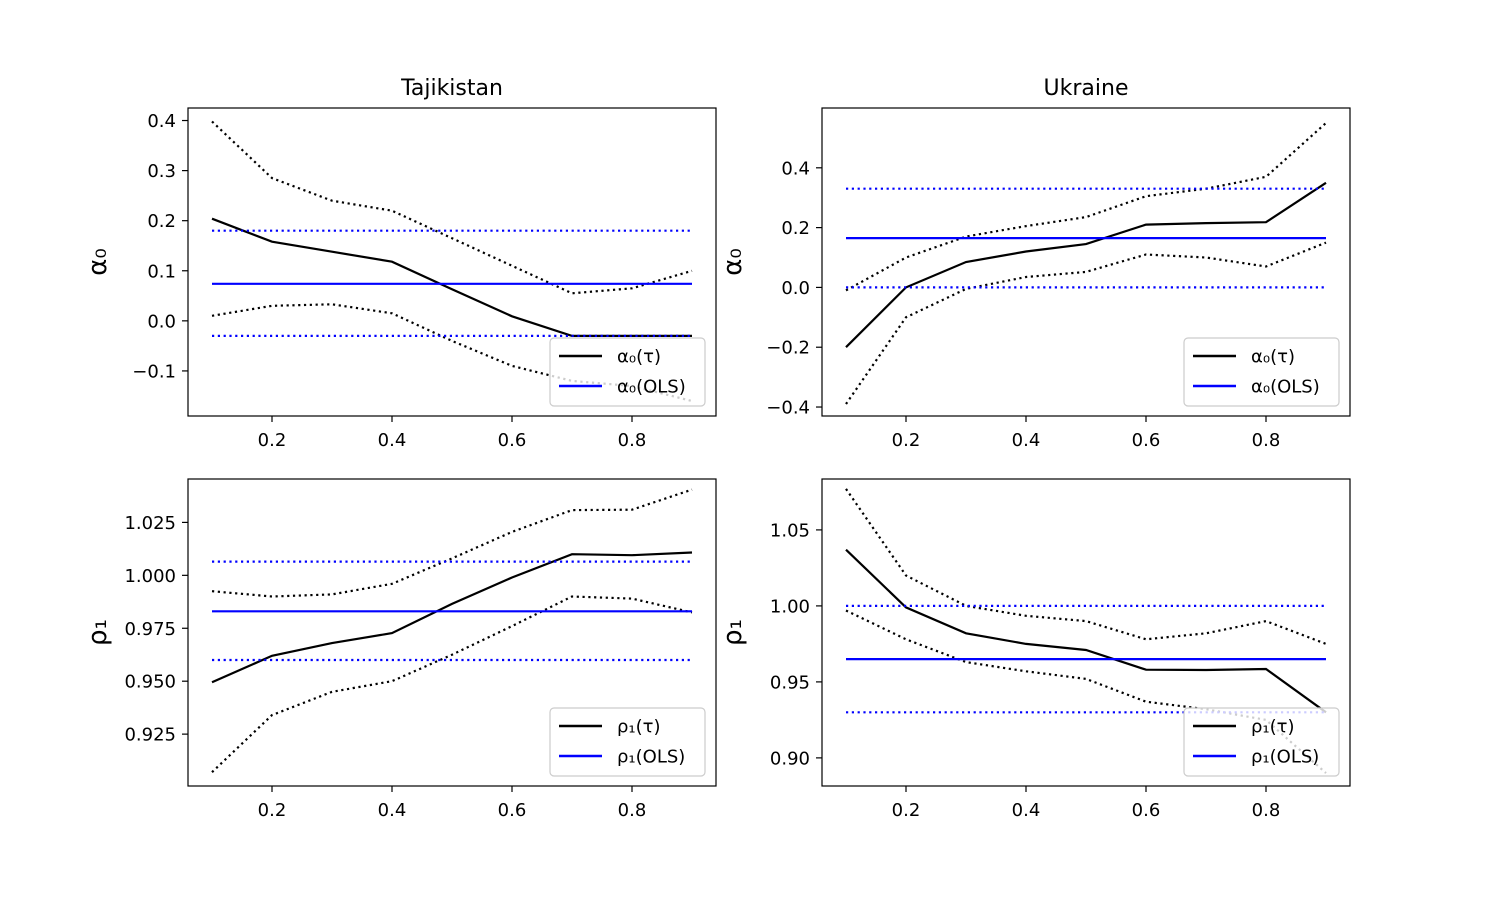  Describe the element at coordinates (150, 682) in the screenshot. I see `y-tick-label: 0.950` at that location.